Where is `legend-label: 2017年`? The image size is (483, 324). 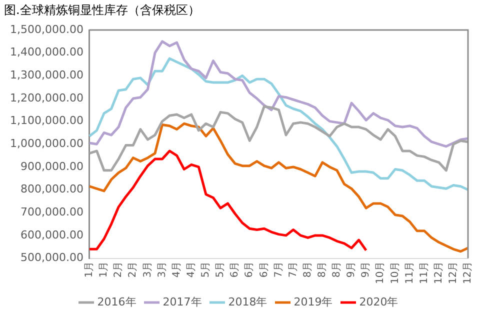 legend-label: 2017年 is located at coordinates (182, 301).